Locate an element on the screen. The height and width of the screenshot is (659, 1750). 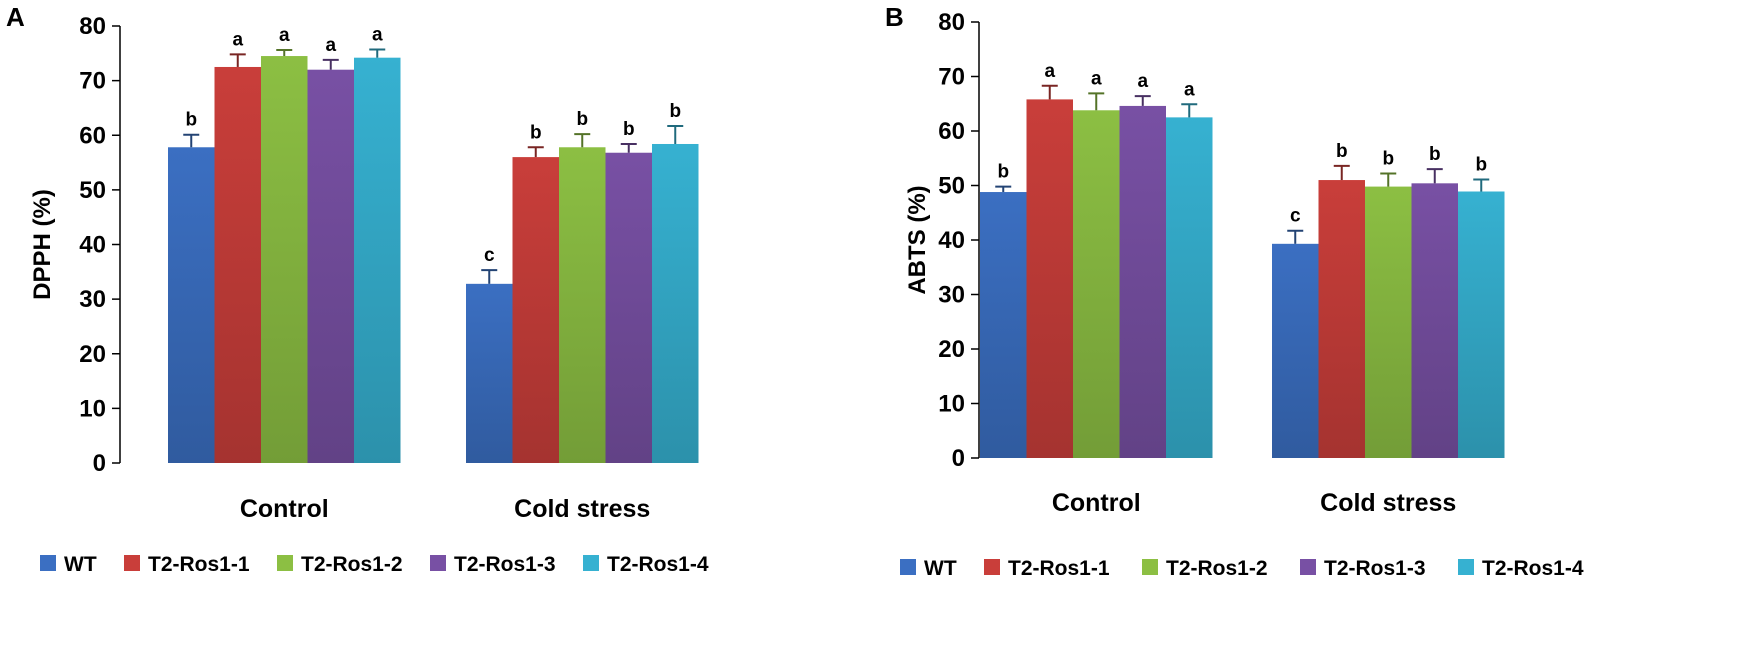
y-axis-label: DPPH (%) is located at coordinates (42, 244).